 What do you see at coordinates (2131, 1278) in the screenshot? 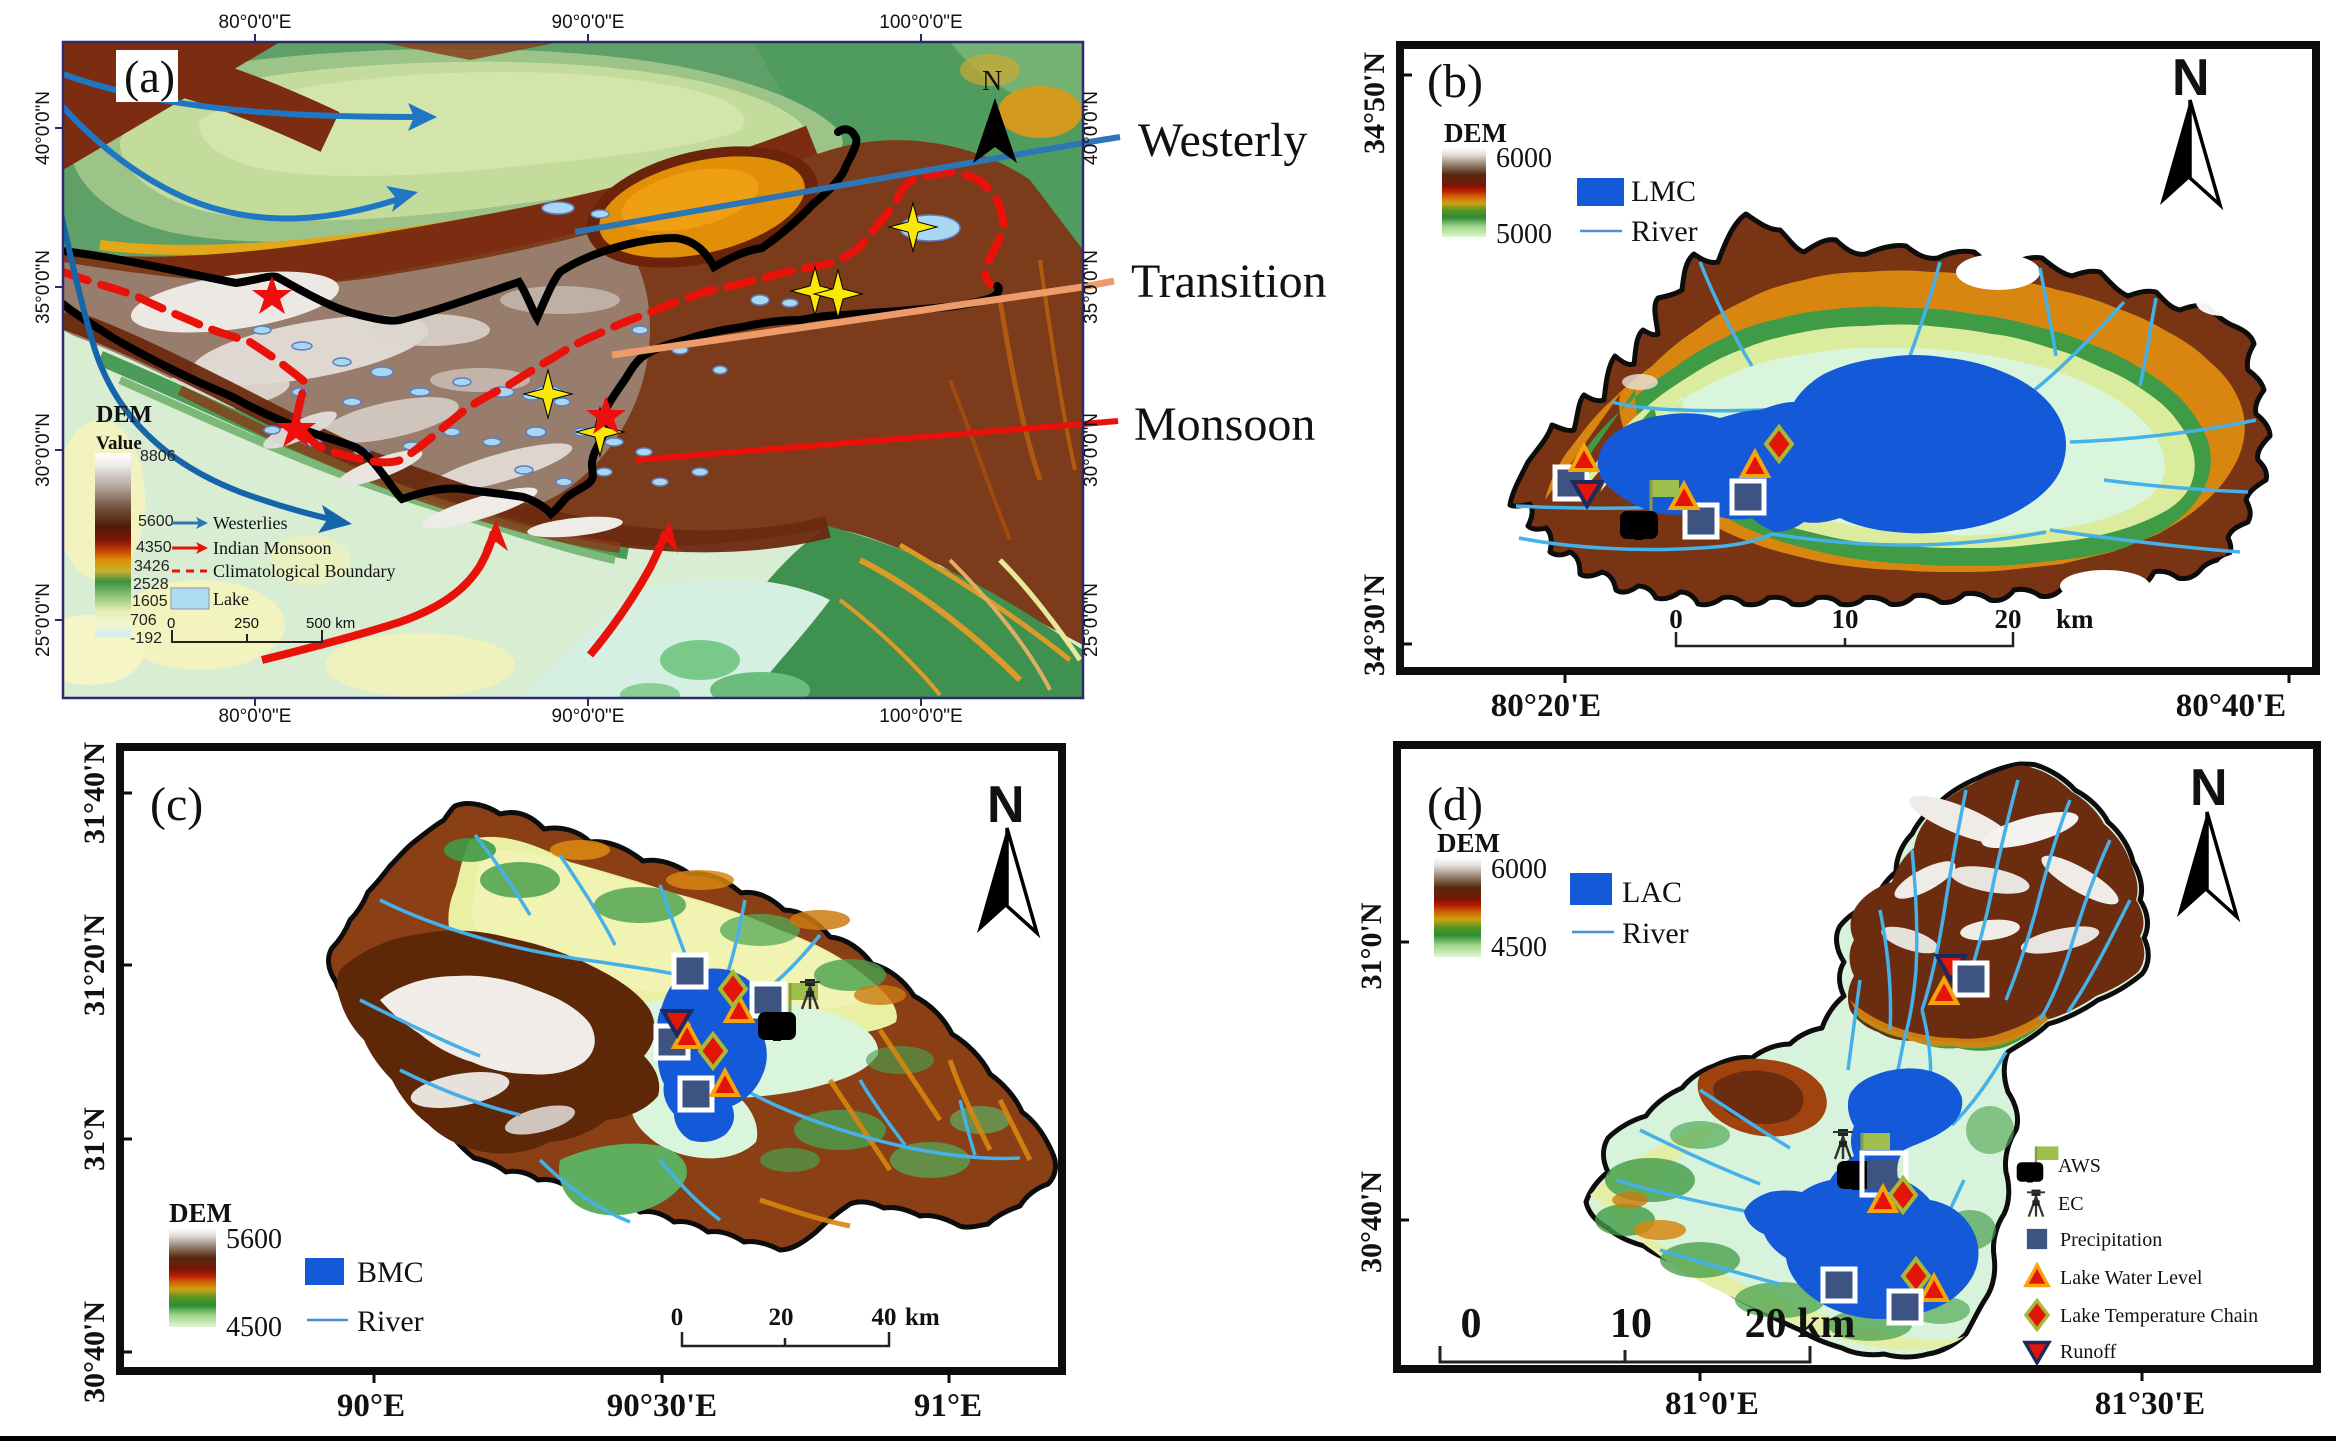
I see `svg-text: Lake Water Level` at bounding box center [2131, 1278].